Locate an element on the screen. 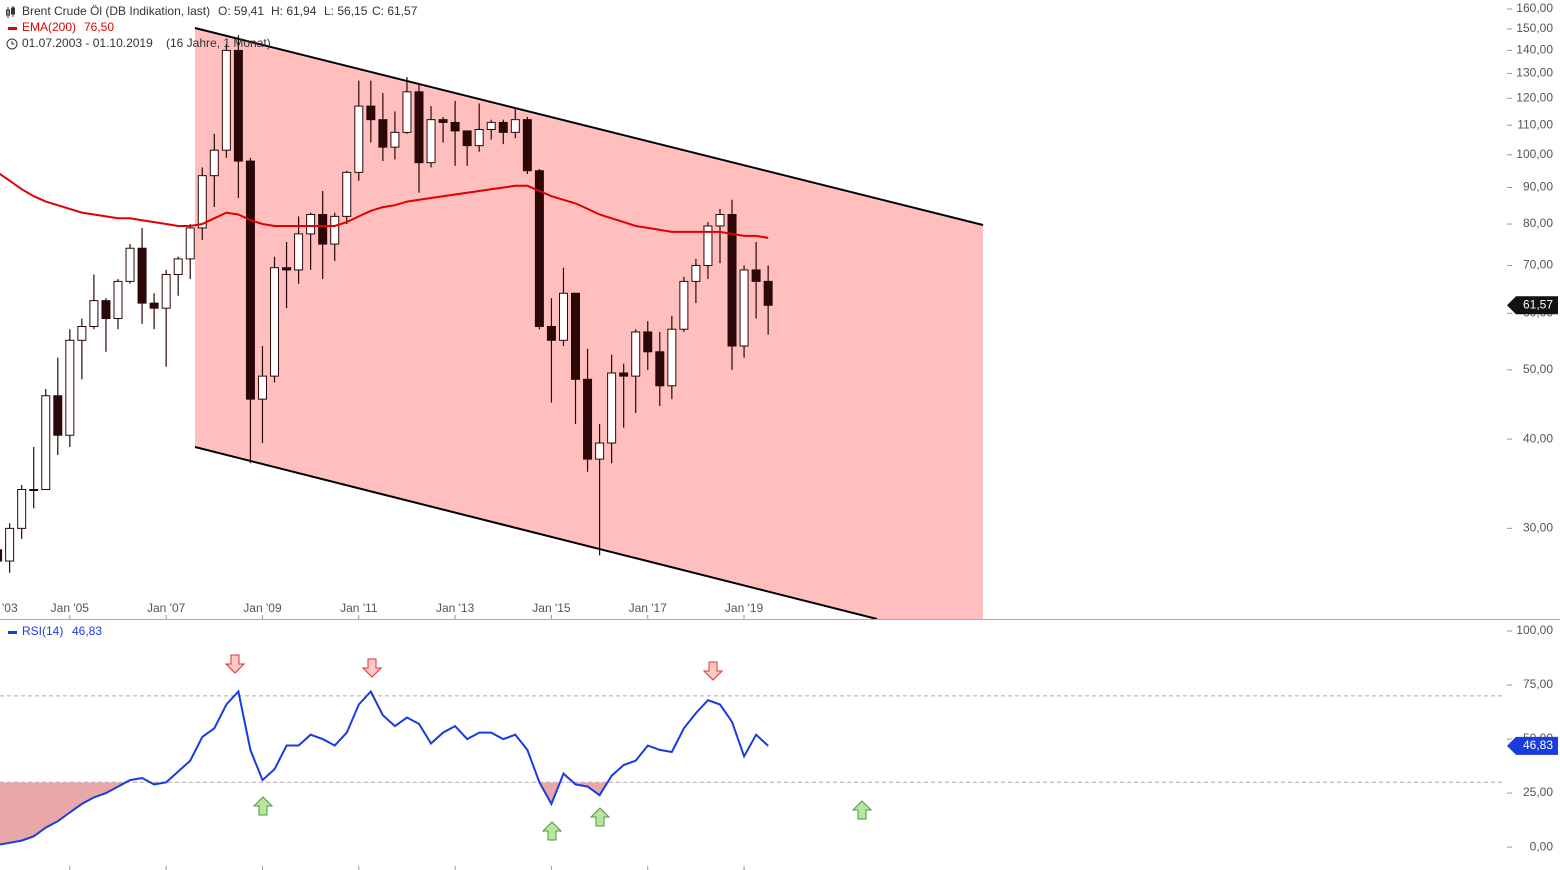 The image size is (1560, 870). x-tick-label: Jan '17 is located at coordinates (648, 608).